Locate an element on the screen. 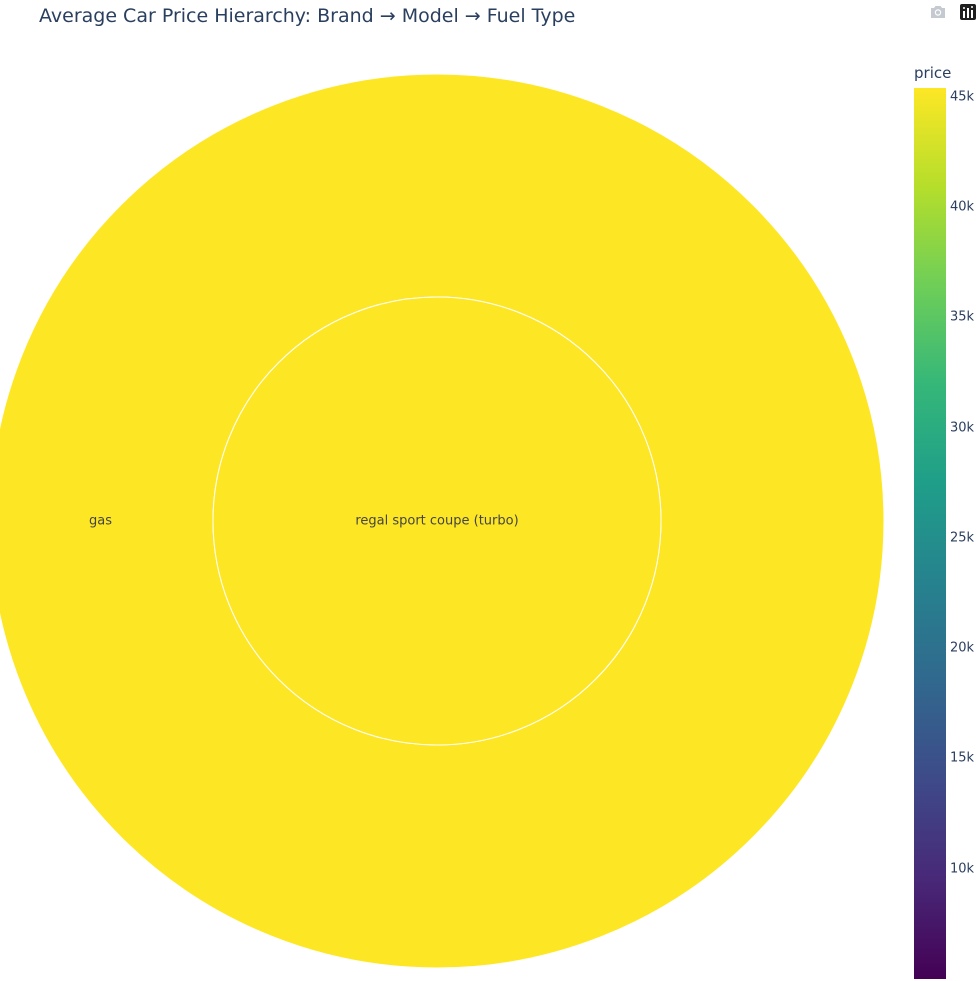  colorbar-tick-40k: 40k is located at coordinates (962, 207).